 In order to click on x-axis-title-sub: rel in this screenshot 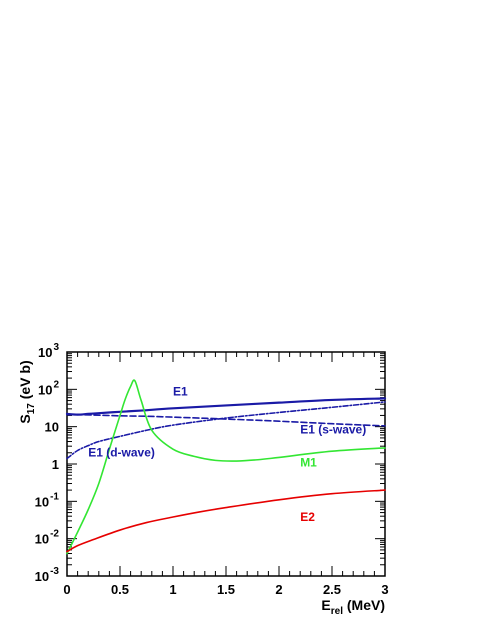, I will do `click(337, 611)`.